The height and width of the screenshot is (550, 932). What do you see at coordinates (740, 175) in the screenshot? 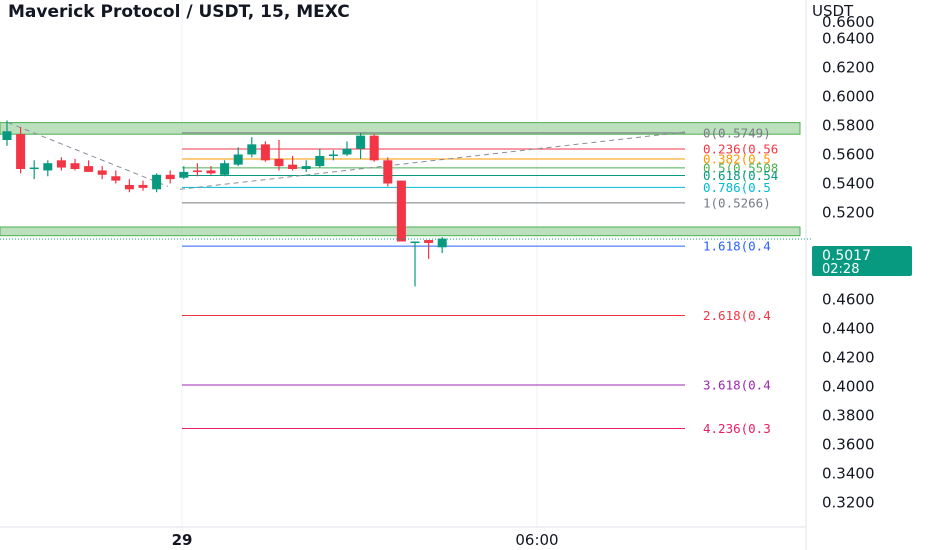
I see `fib-label: 0.618(0.54` at bounding box center [740, 175].